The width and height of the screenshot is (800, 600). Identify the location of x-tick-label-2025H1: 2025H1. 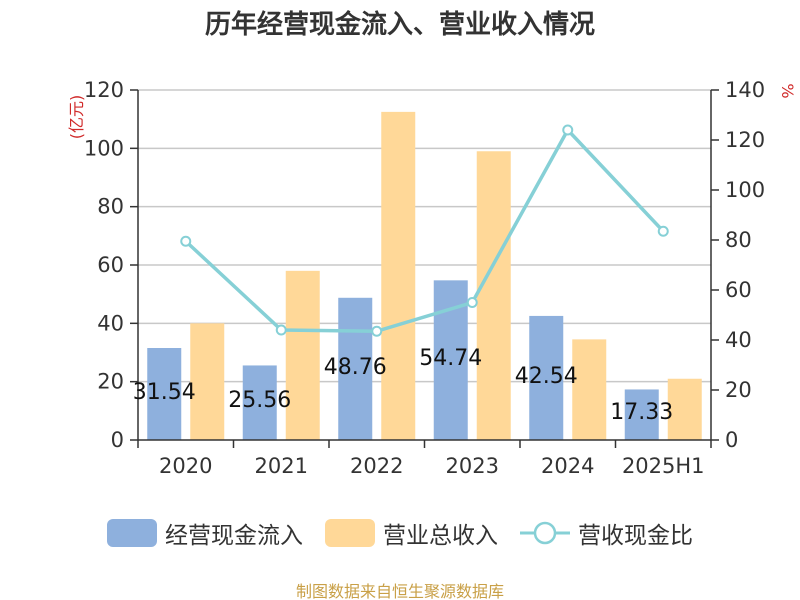
(663, 466).